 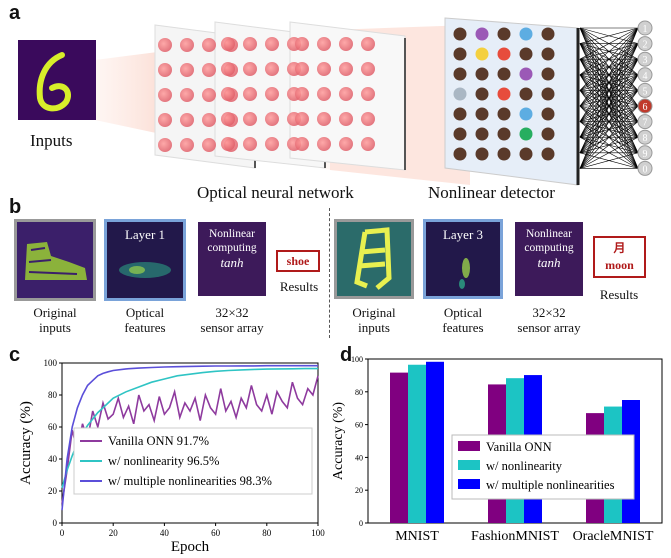 What do you see at coordinates (359, 392) in the screenshot?
I see `y-tick-label: 80` at bounding box center [359, 392].